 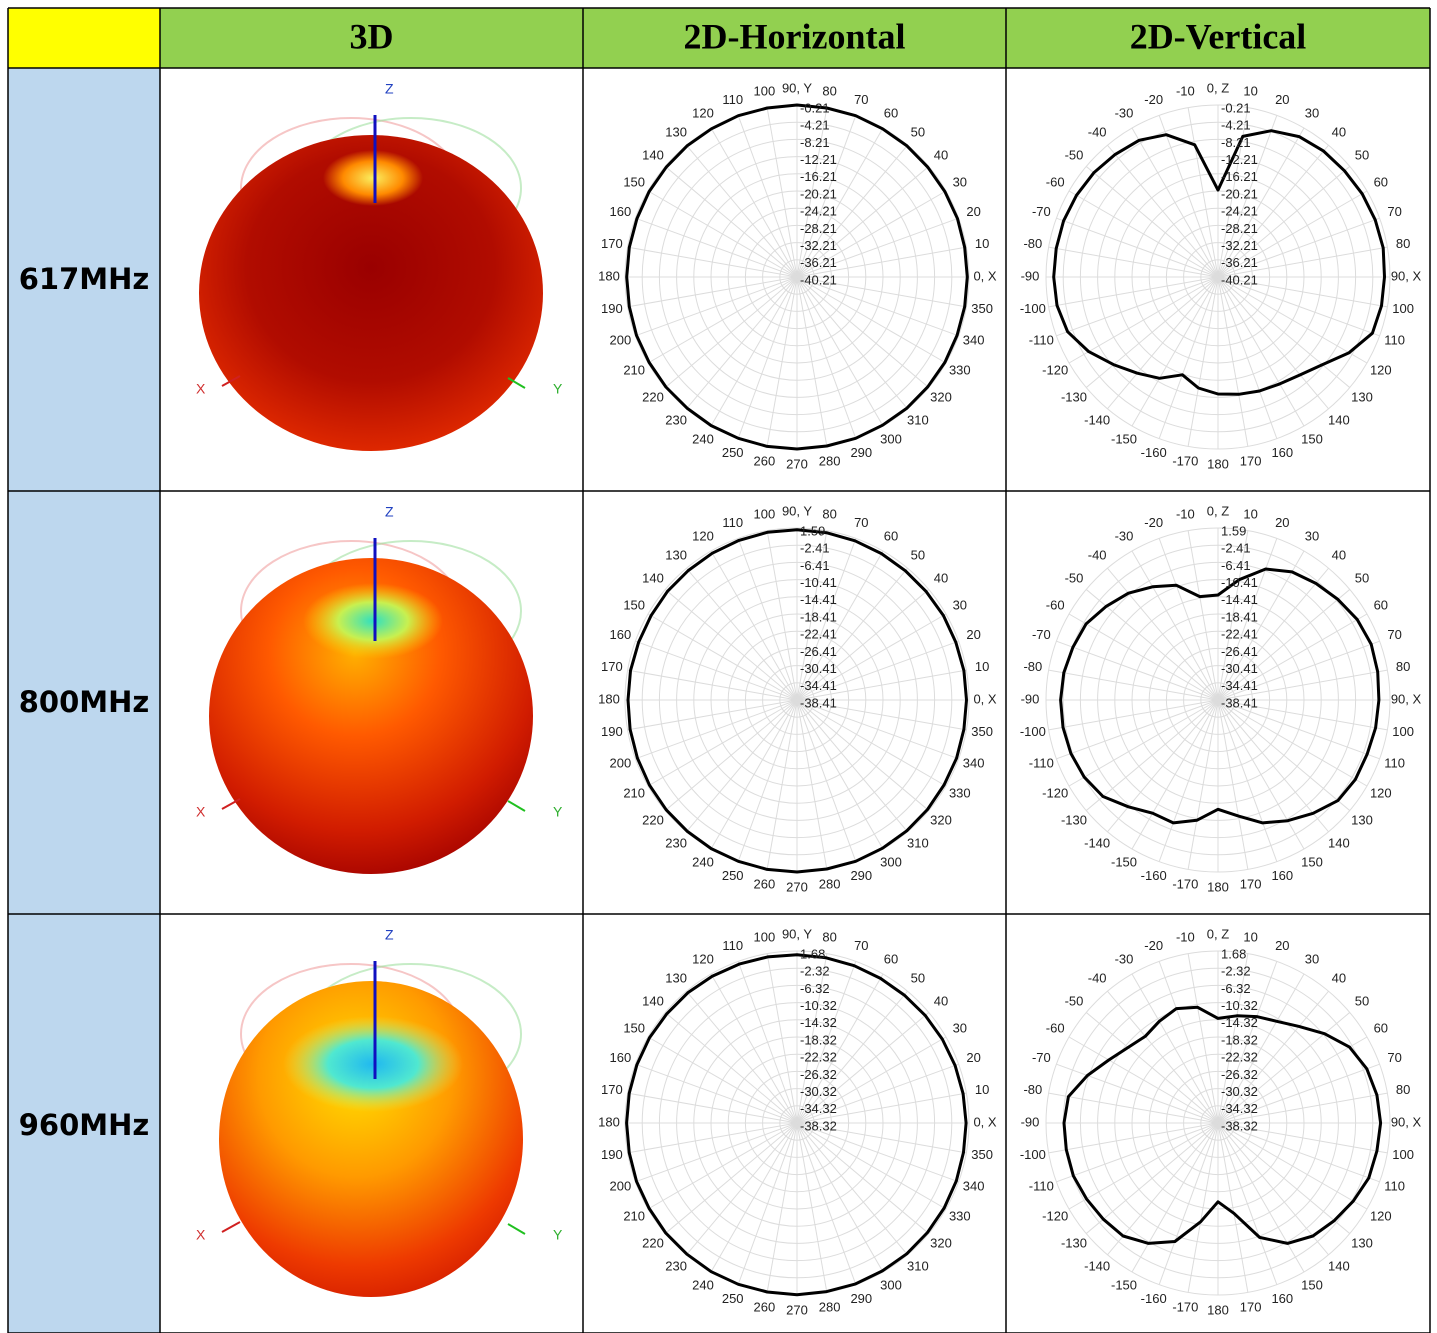 I want to click on angle-label: -60, so click(x=1055, y=181).